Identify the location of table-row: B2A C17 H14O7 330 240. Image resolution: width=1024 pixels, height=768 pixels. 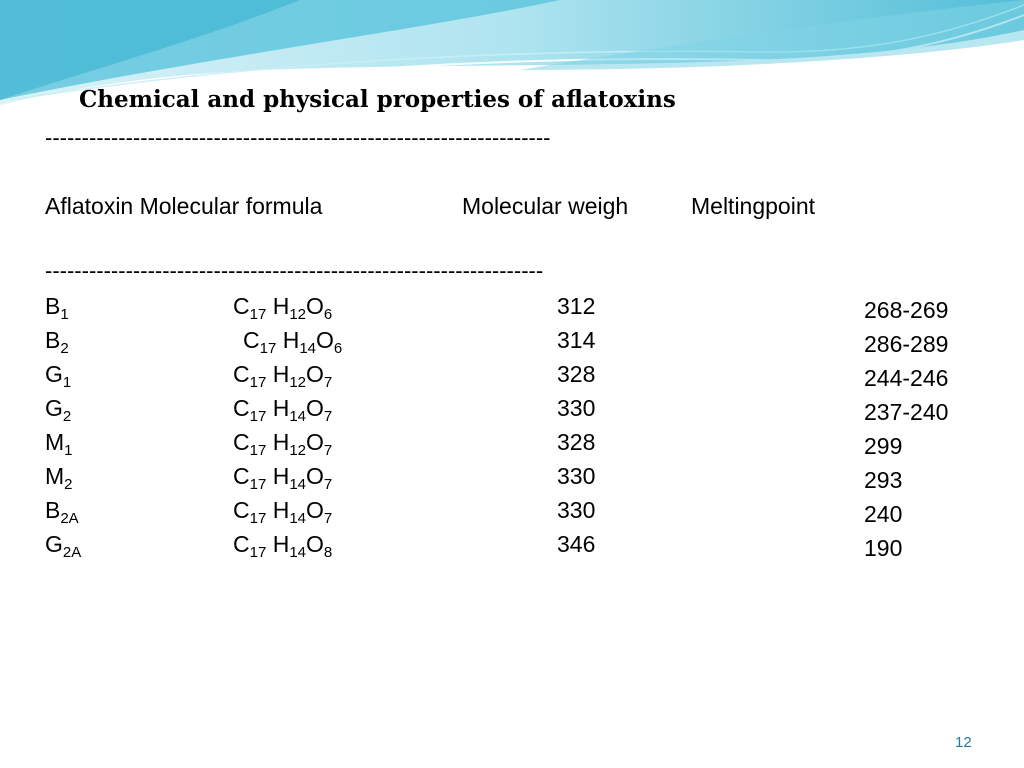
(512, 514).